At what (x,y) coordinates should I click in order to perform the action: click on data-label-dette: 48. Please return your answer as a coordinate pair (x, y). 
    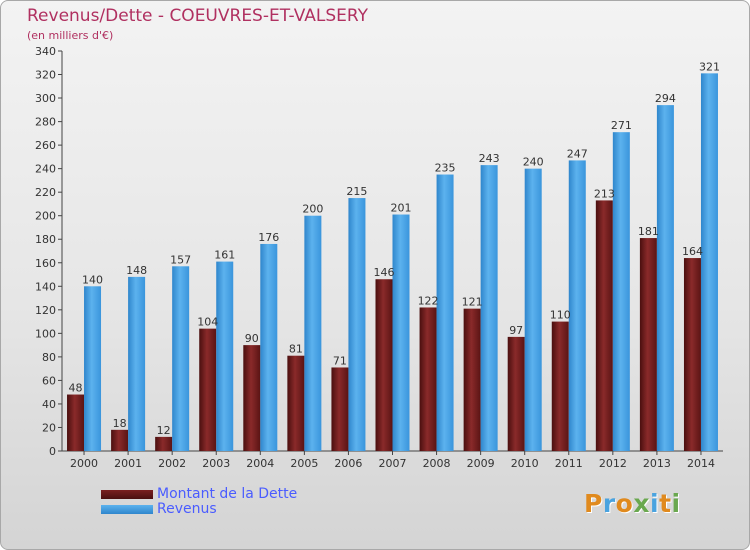
    Looking at the image, I should click on (76, 388).